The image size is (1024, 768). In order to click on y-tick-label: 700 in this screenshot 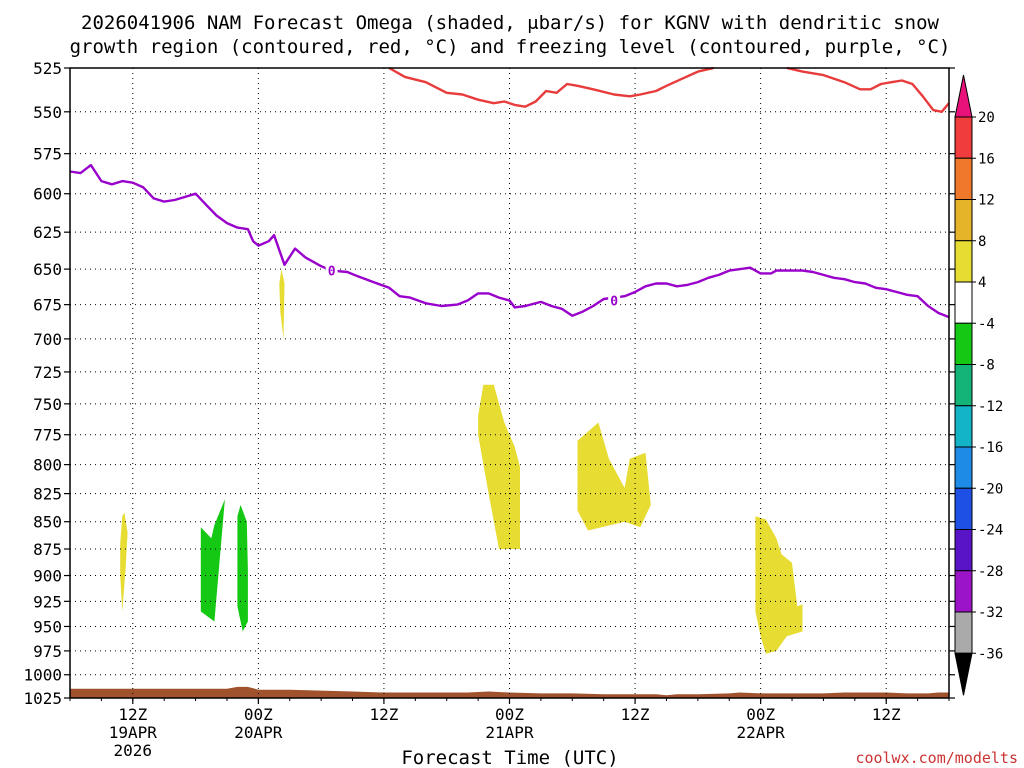, I will do `click(47, 339)`.